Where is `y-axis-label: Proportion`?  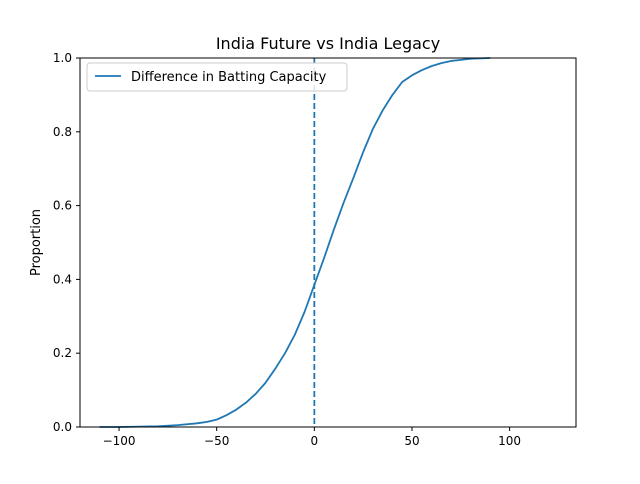
y-axis-label: Proportion is located at coordinates (36, 242).